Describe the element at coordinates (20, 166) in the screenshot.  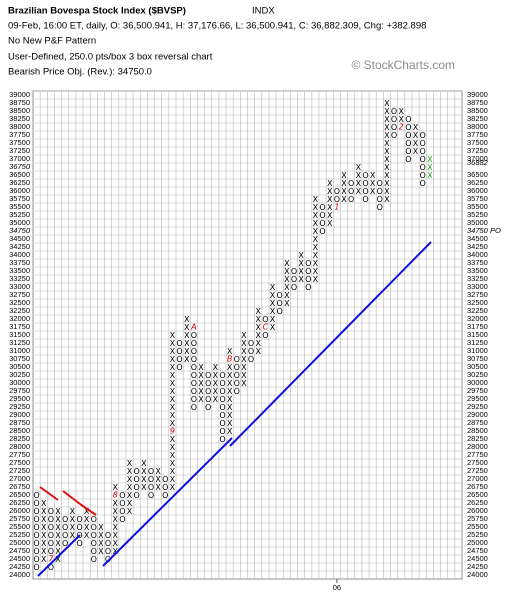
I see `y-tick-label: 36750` at that location.